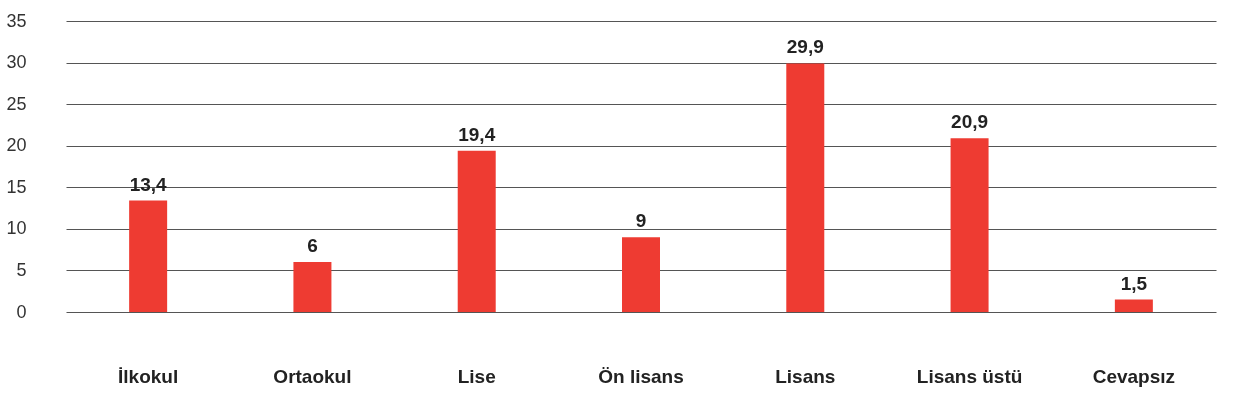 Image resolution: width=1236 pixels, height=408 pixels. Describe the element at coordinates (969, 376) in the screenshot. I see `x-tick-label: Lisans üstü` at that location.